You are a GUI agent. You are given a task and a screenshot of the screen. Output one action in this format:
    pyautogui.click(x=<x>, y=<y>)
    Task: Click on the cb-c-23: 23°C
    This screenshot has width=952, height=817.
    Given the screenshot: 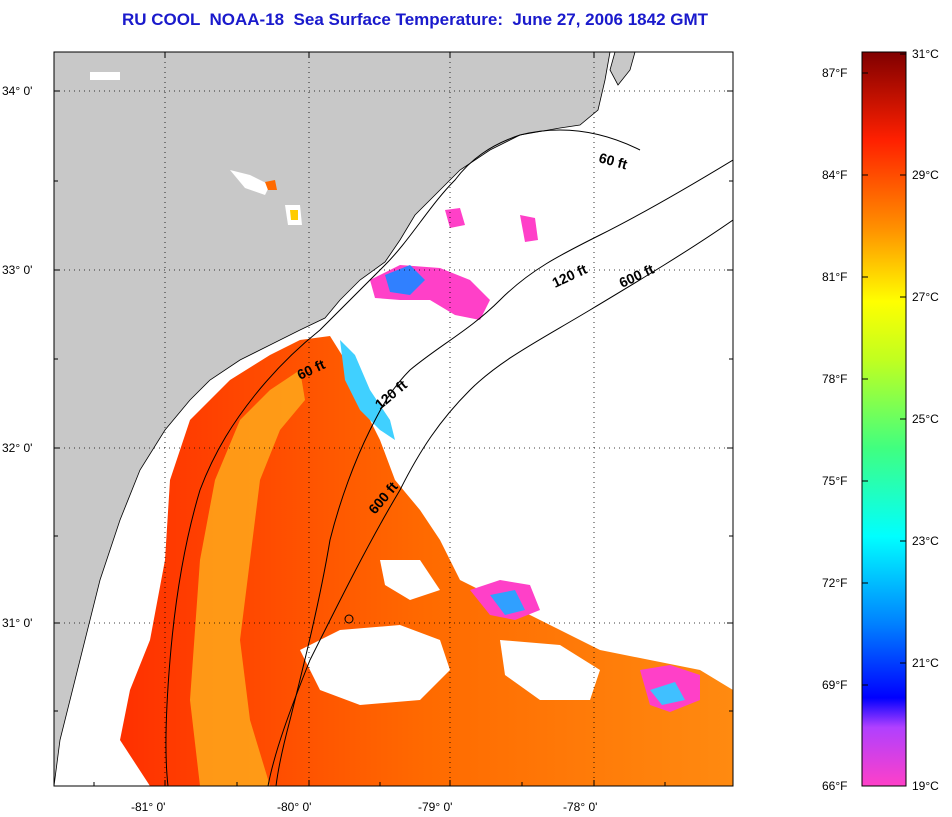 What is the action you would take?
    pyautogui.click(x=925, y=541)
    